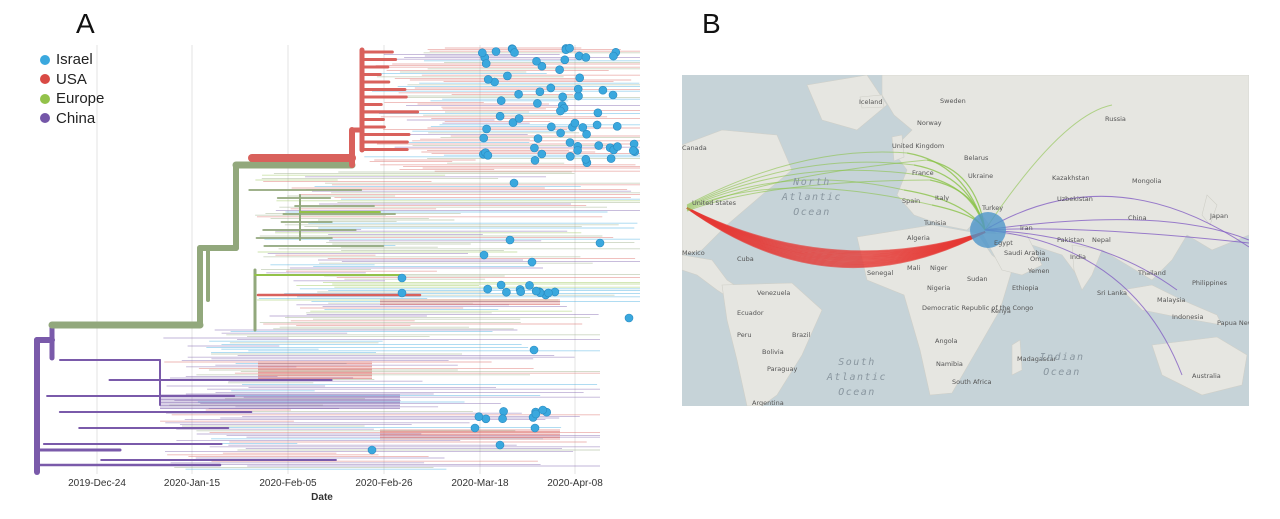 The height and width of the screenshot is (519, 1280). What do you see at coordinates (1025, 288) in the screenshot?
I see `country-label: Ethiopia` at bounding box center [1025, 288].